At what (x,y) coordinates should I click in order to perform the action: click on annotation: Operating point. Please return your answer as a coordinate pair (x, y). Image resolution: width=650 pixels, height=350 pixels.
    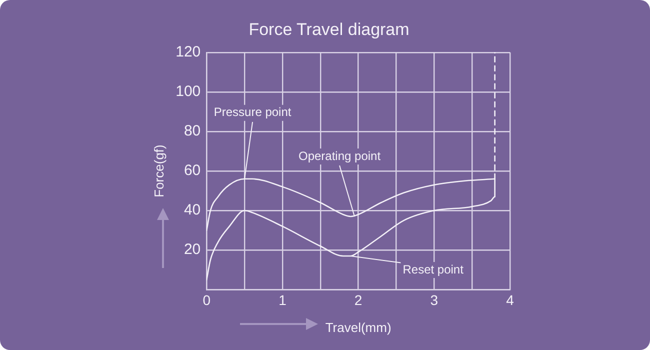
    Looking at the image, I should click on (340, 155).